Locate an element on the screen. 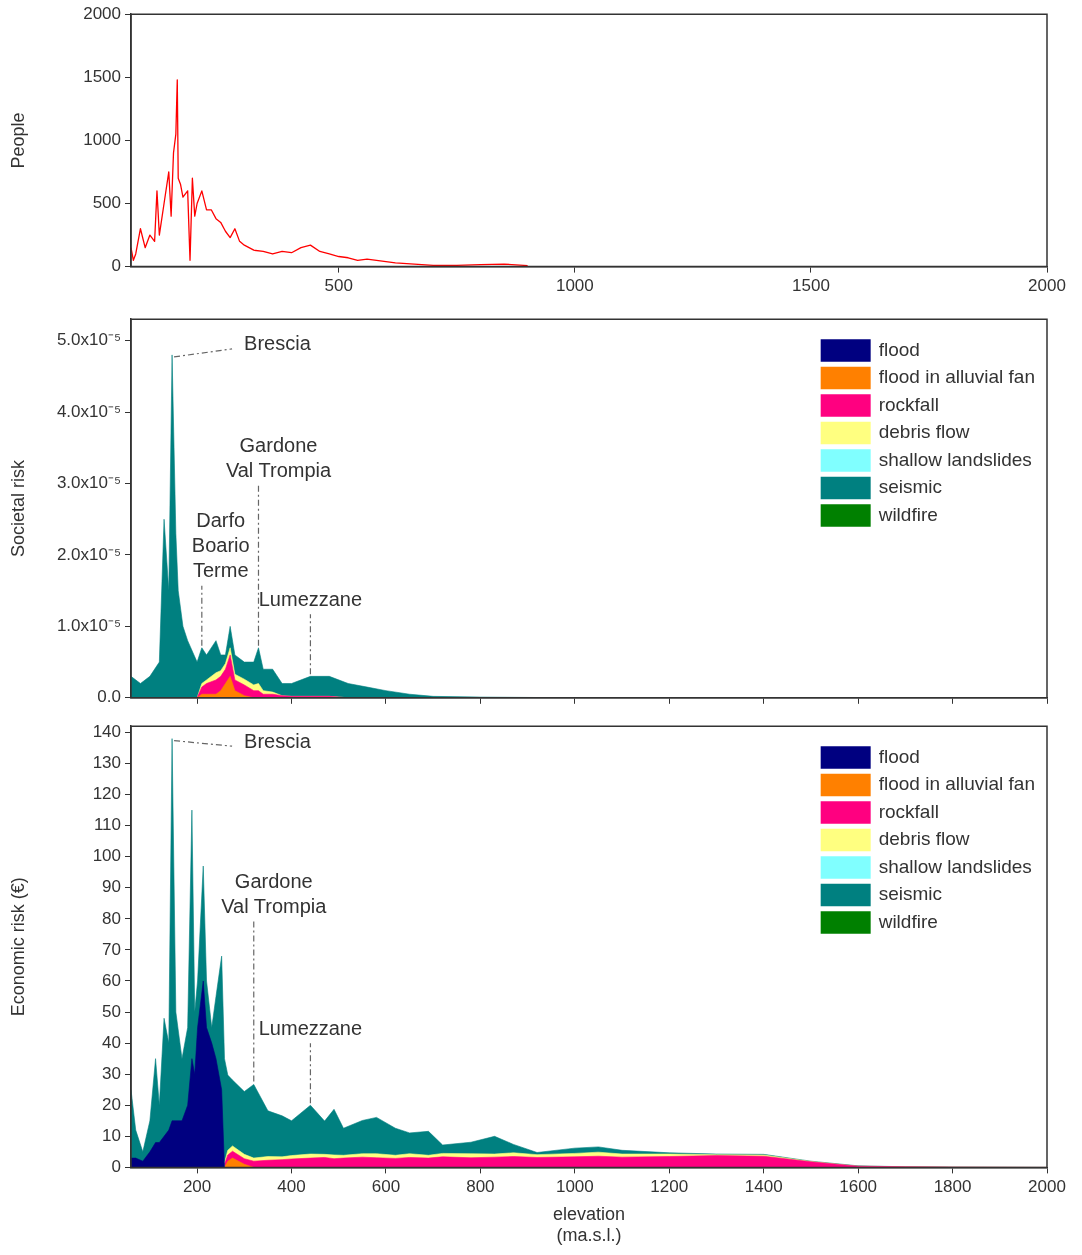  y-tick-label: 20 is located at coordinates (111, 1104).